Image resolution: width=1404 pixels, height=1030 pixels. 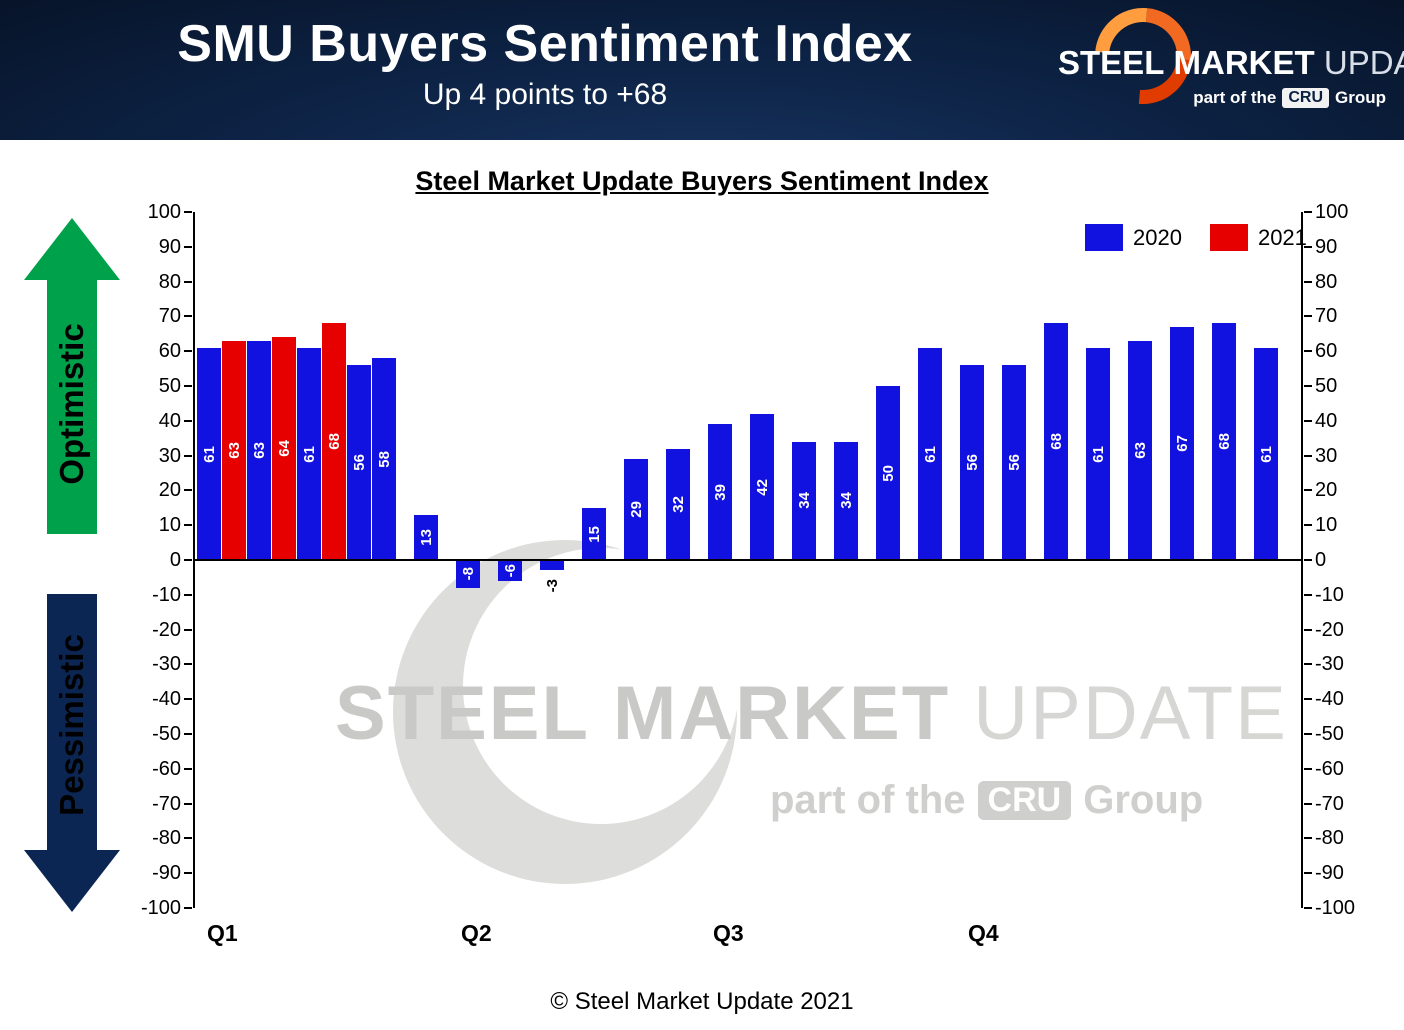 I want to click on y-tick-label-right: -50, so click(x=1329, y=734).